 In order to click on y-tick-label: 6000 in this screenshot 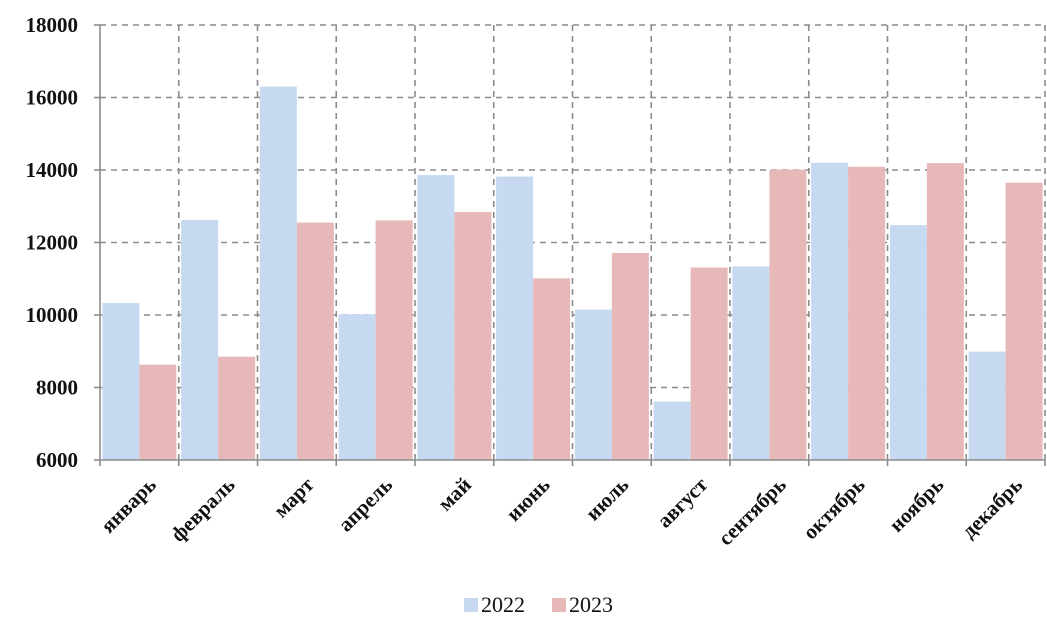, I will do `click(57, 460)`.